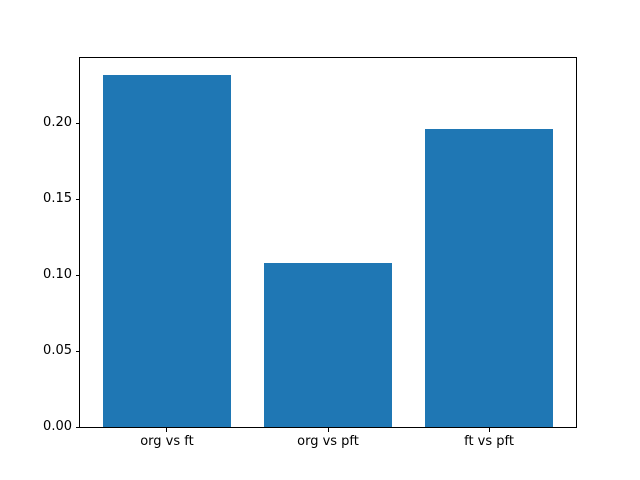  I want to click on bar-org-vs-pft, so click(328, 344).